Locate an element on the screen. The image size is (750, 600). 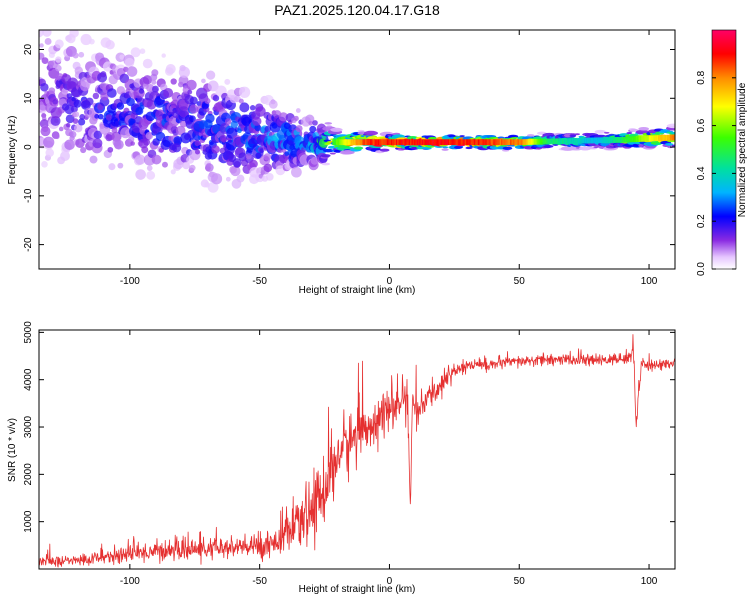
y-tick-label: -20 is located at coordinates (28, 244).